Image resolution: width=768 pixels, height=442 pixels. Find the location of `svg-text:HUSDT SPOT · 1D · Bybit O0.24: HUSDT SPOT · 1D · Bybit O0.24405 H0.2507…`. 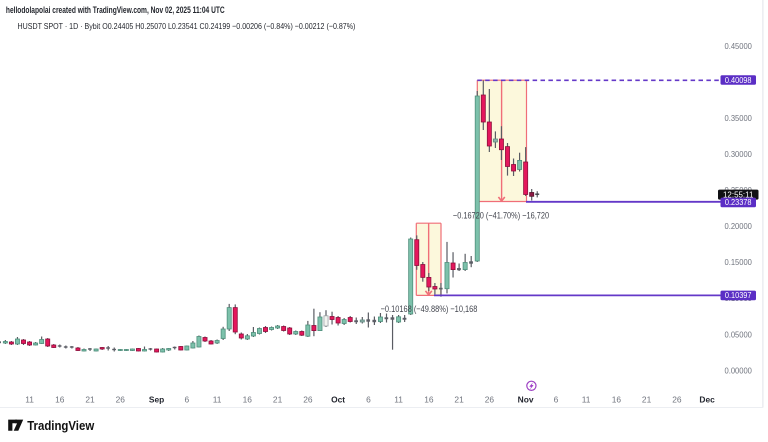

svg-text:HUSDT SPOT · 1D · Bybit O0.24: HUSDT SPOT · 1D · Bybit O0.24405 H0.2507… is located at coordinates (187, 26).